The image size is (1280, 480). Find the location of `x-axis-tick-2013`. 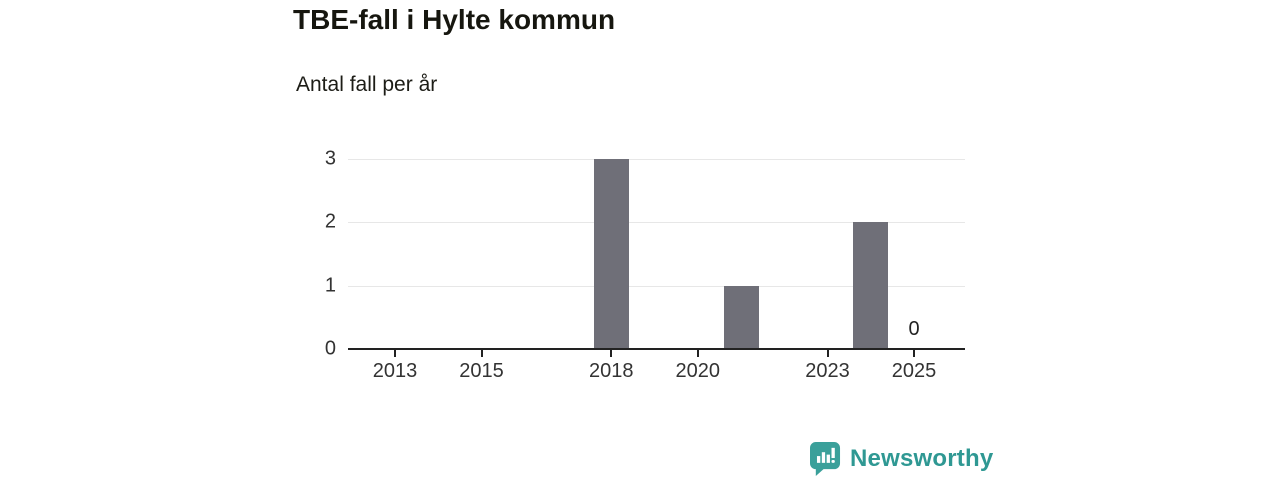

x-axis-tick-2013 is located at coordinates (395, 353).